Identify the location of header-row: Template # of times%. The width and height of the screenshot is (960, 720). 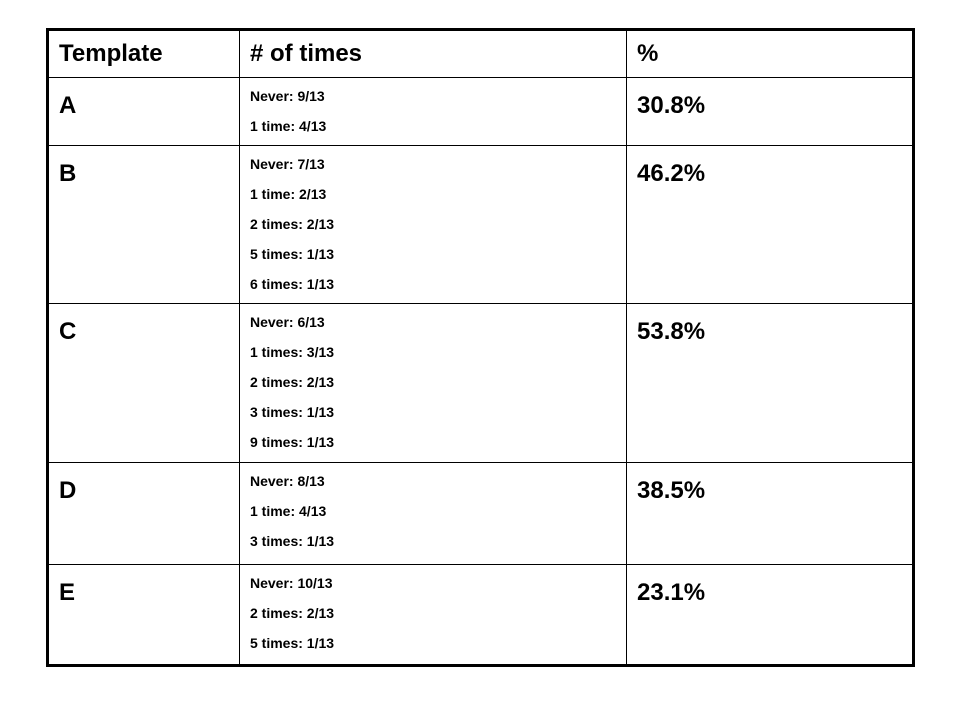
(480, 53).